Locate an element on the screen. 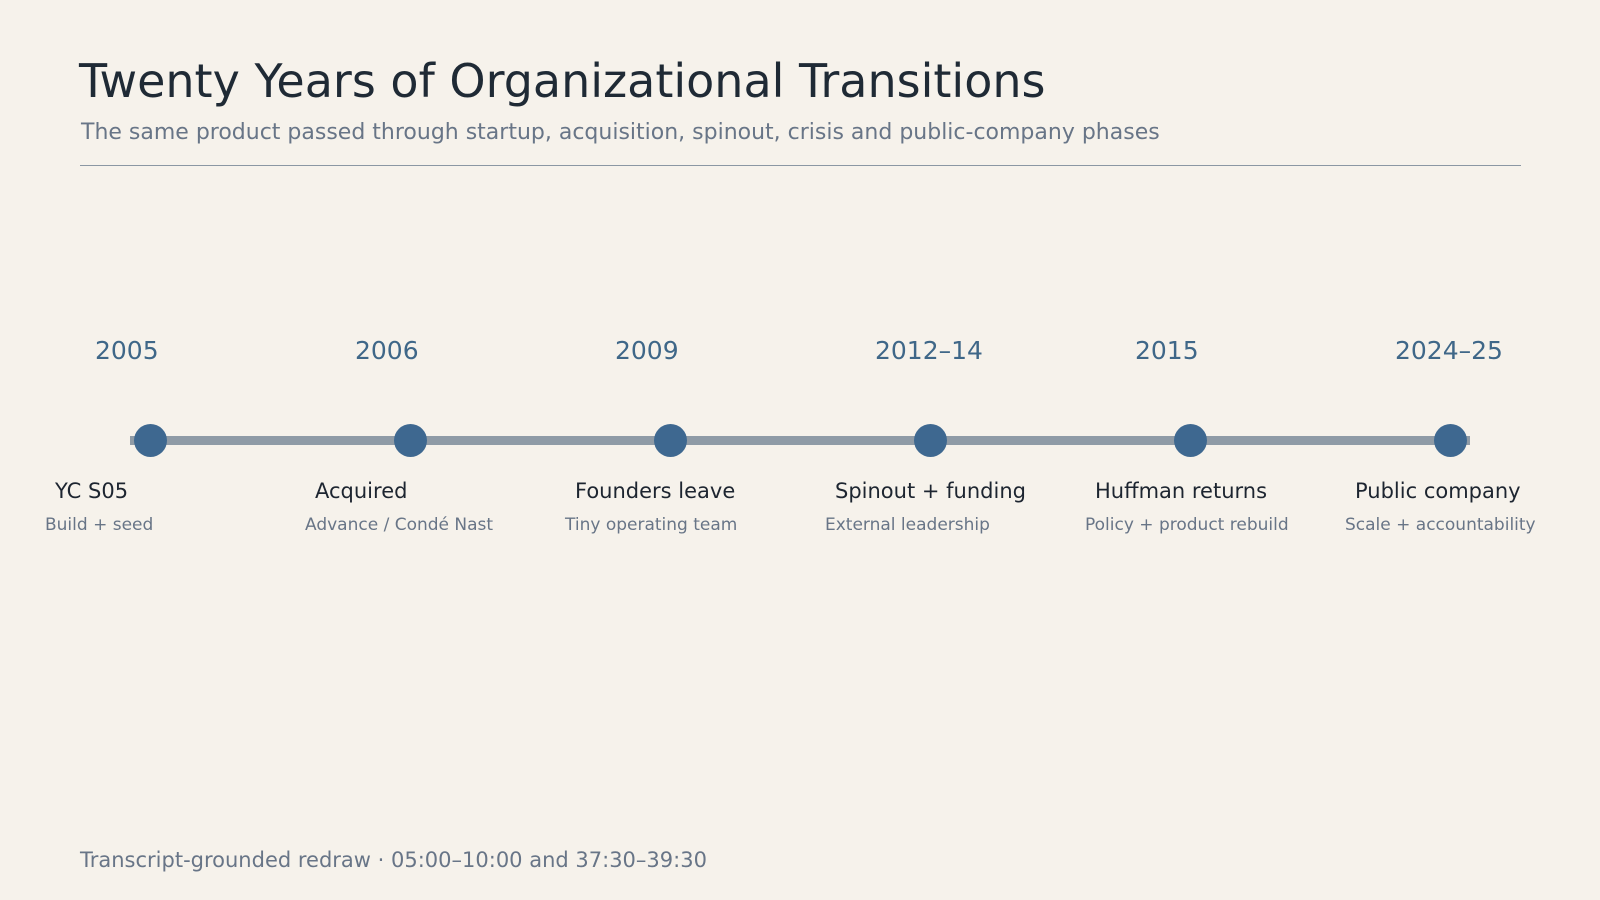 This screenshot has height=900, width=1600. timeline-event-detail: Tiny operating team is located at coordinates (651, 525).